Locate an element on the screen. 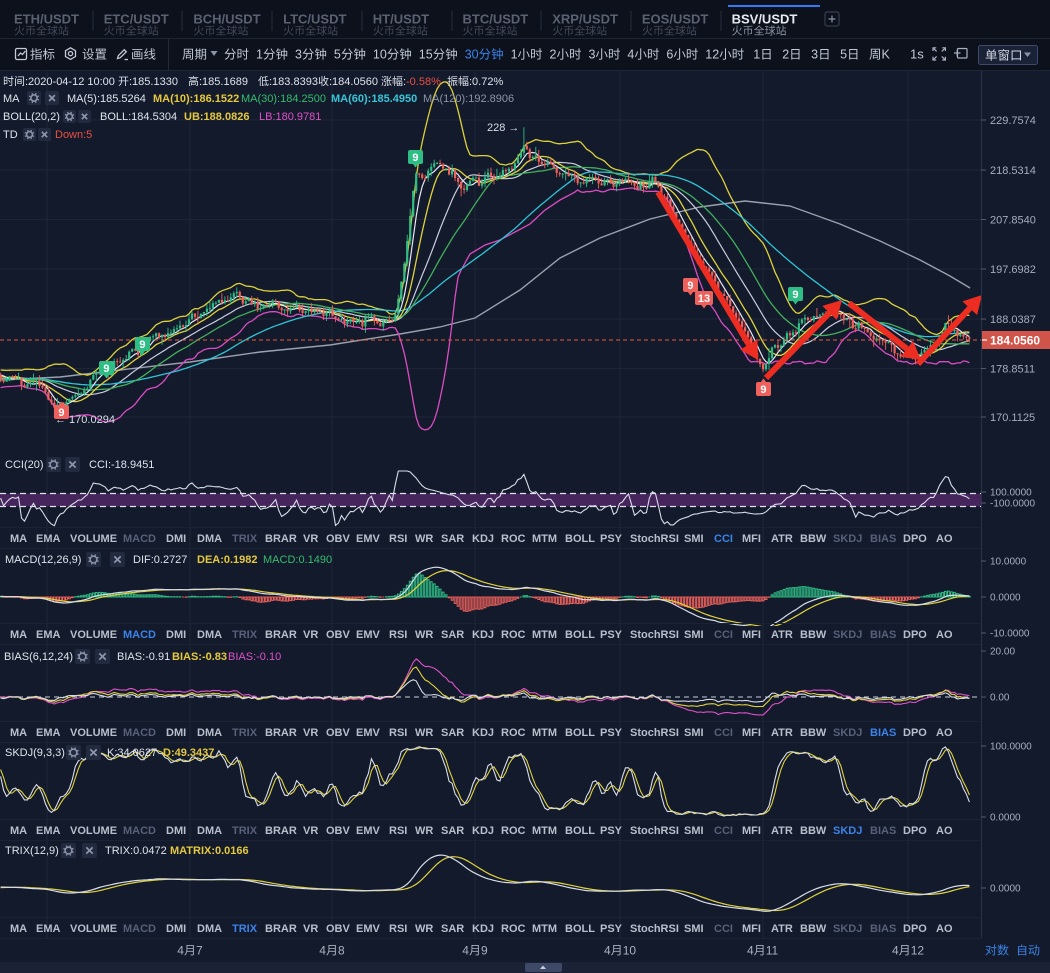 The width and height of the screenshot is (1050, 973). svg-text: EMA is located at coordinates (48, 831).